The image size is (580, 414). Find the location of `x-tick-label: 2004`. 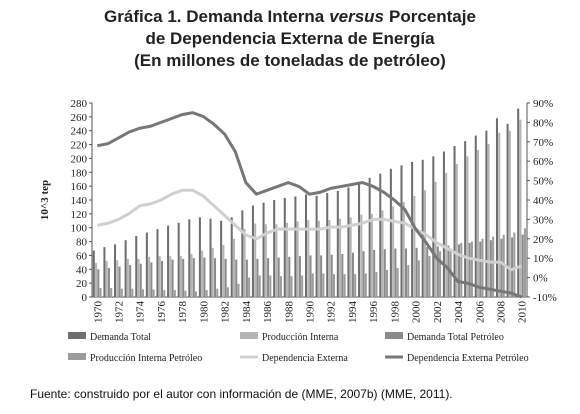

x-tick-label: 2004 is located at coordinates (459, 312).